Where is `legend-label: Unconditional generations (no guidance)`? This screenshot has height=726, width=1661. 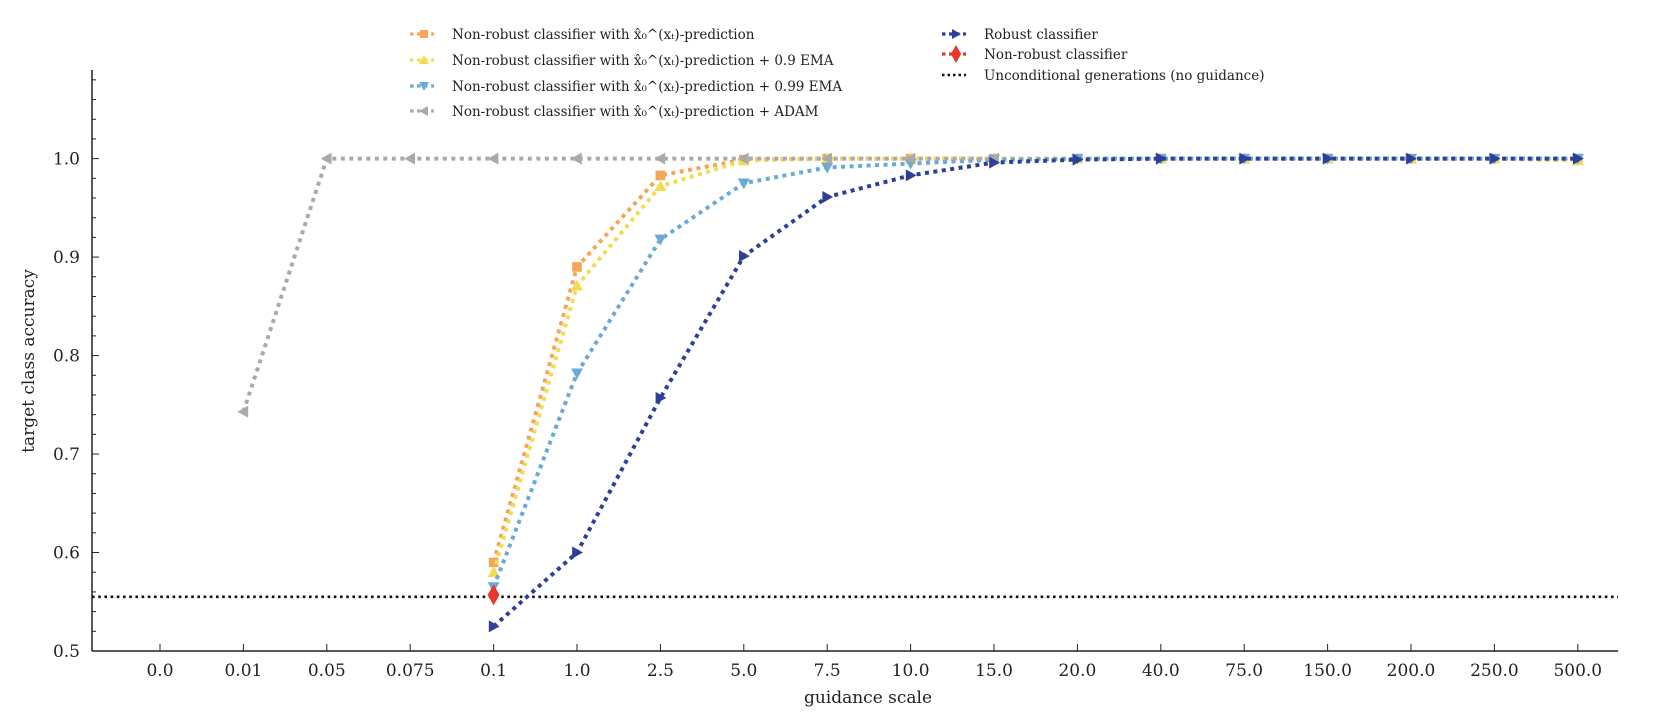 legend-label: Unconditional generations (no guidance) is located at coordinates (1124, 76).